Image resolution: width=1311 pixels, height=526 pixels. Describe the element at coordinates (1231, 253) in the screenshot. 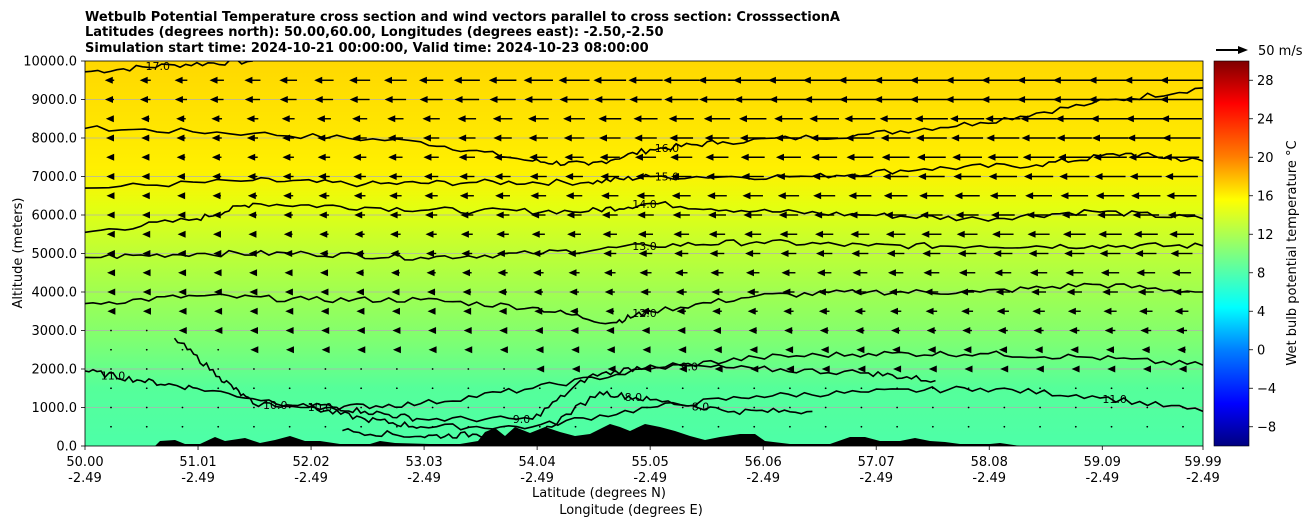

I see `colorbar-gradient` at that location.